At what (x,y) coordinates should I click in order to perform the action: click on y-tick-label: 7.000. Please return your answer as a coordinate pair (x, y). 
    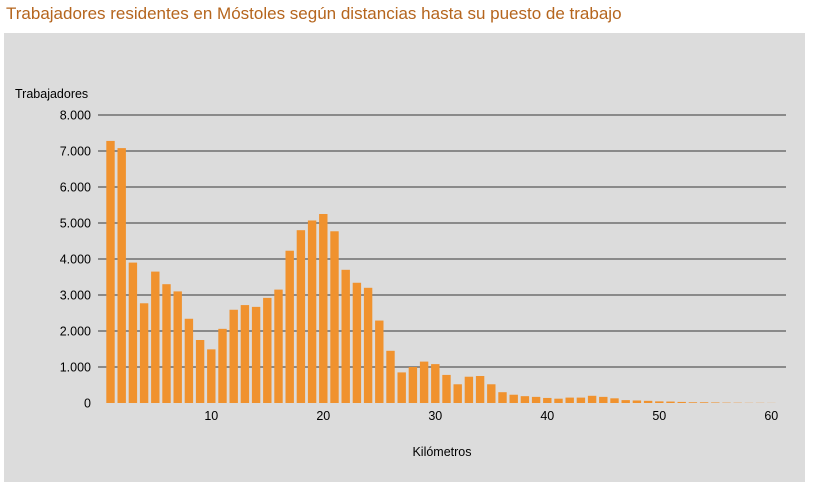
    Looking at the image, I should click on (75, 152).